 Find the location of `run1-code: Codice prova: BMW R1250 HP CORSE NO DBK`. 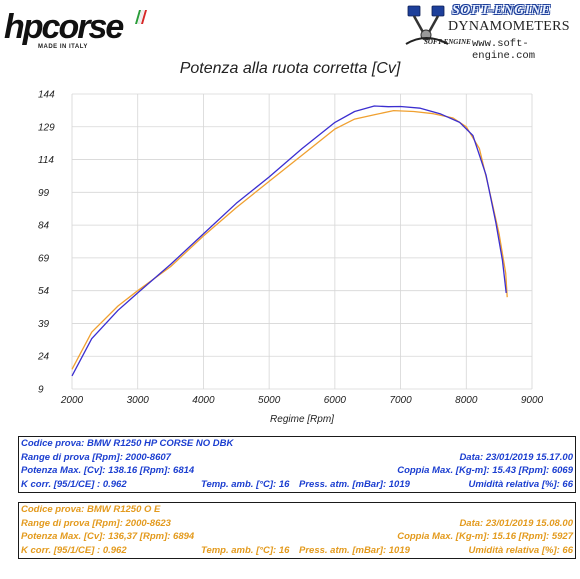

run1-code: Codice prova: BMW R1250 HP CORSE NO DBK is located at coordinates (127, 443).